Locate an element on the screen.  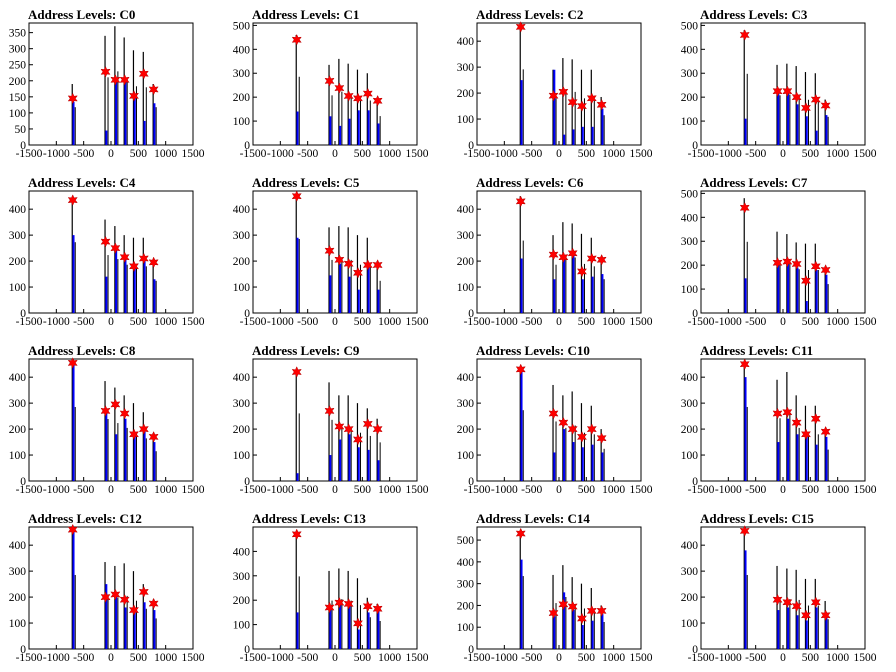
chart-title: Address Levels: C15 is located at coordinates (757, 518).